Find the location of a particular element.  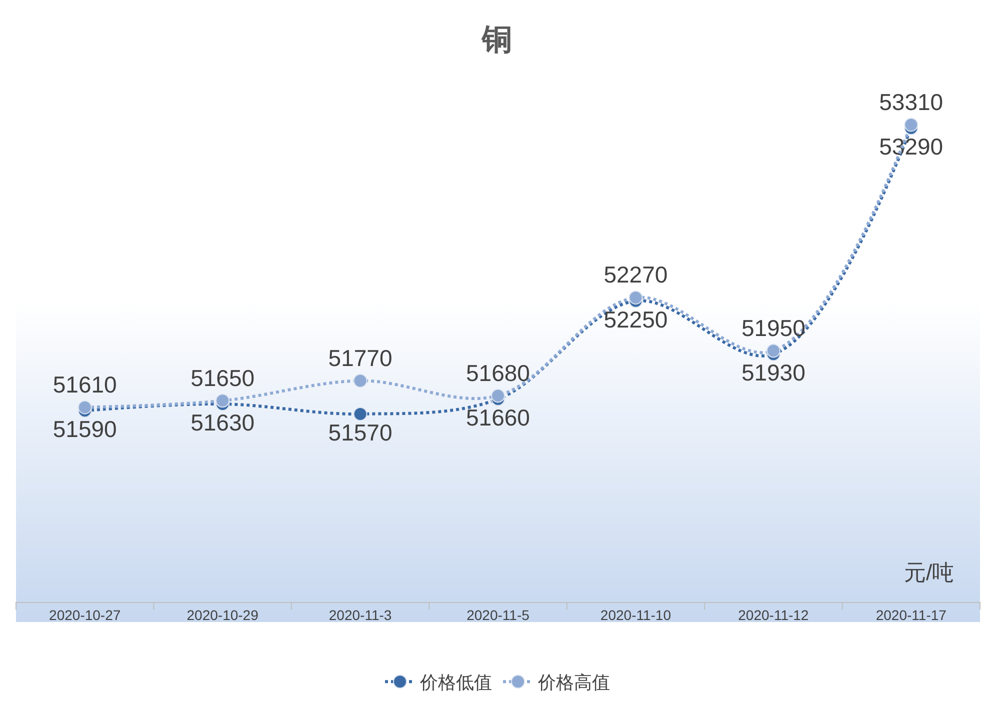

x-tick-label: 2020-11-17 is located at coordinates (911, 614).